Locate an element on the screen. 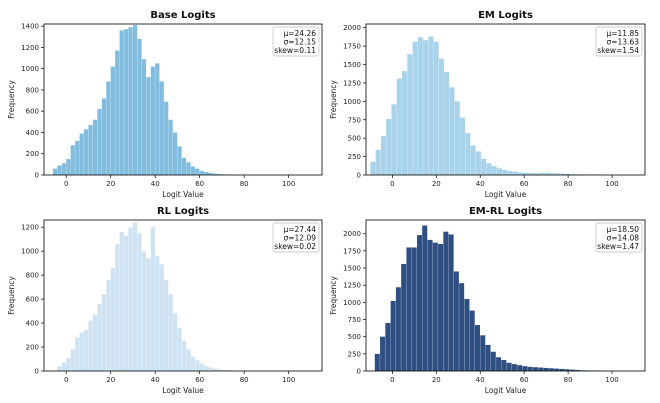 This screenshot has height=403, width=660. y-tick-label: 1400 is located at coordinates (30, 27).